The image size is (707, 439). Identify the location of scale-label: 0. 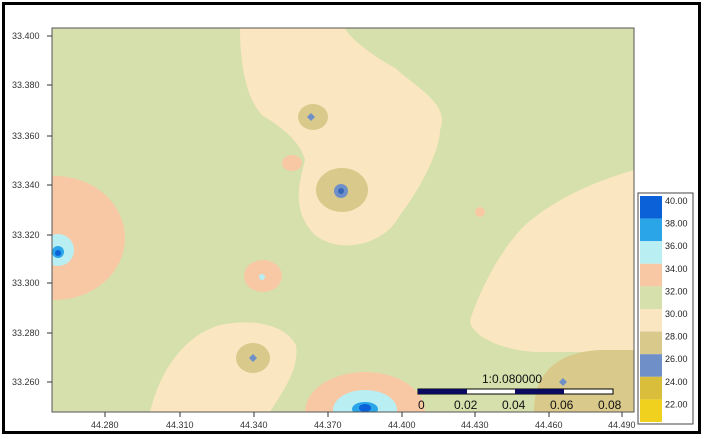
(421, 405).